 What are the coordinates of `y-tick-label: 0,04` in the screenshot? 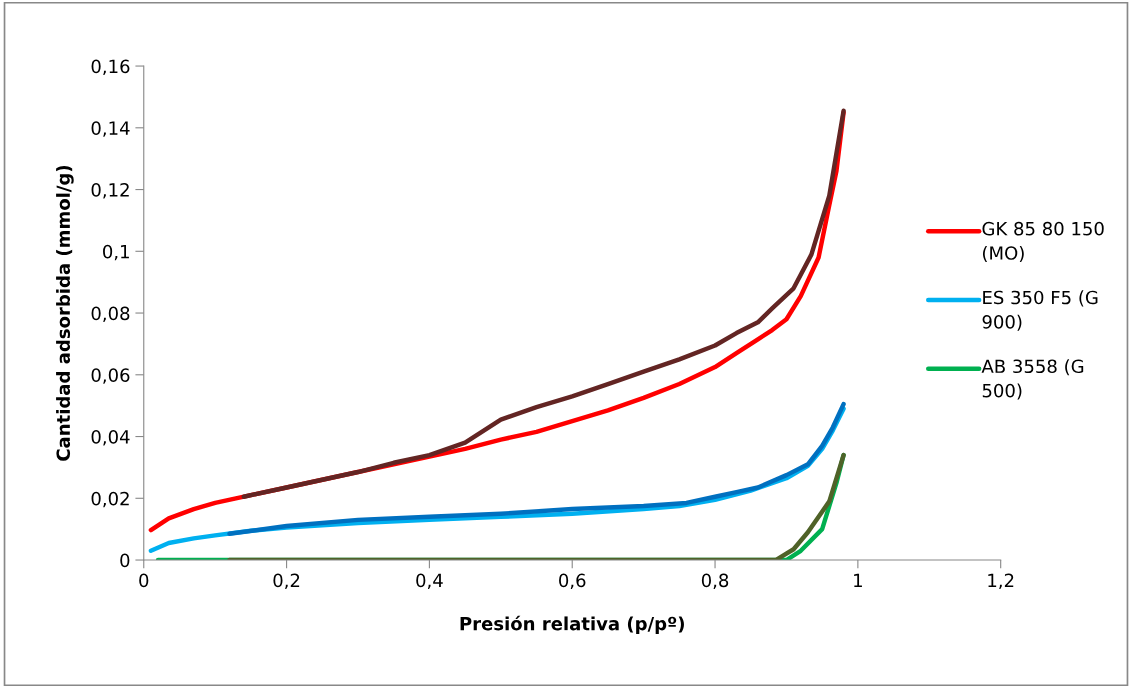 It's located at (110, 438).